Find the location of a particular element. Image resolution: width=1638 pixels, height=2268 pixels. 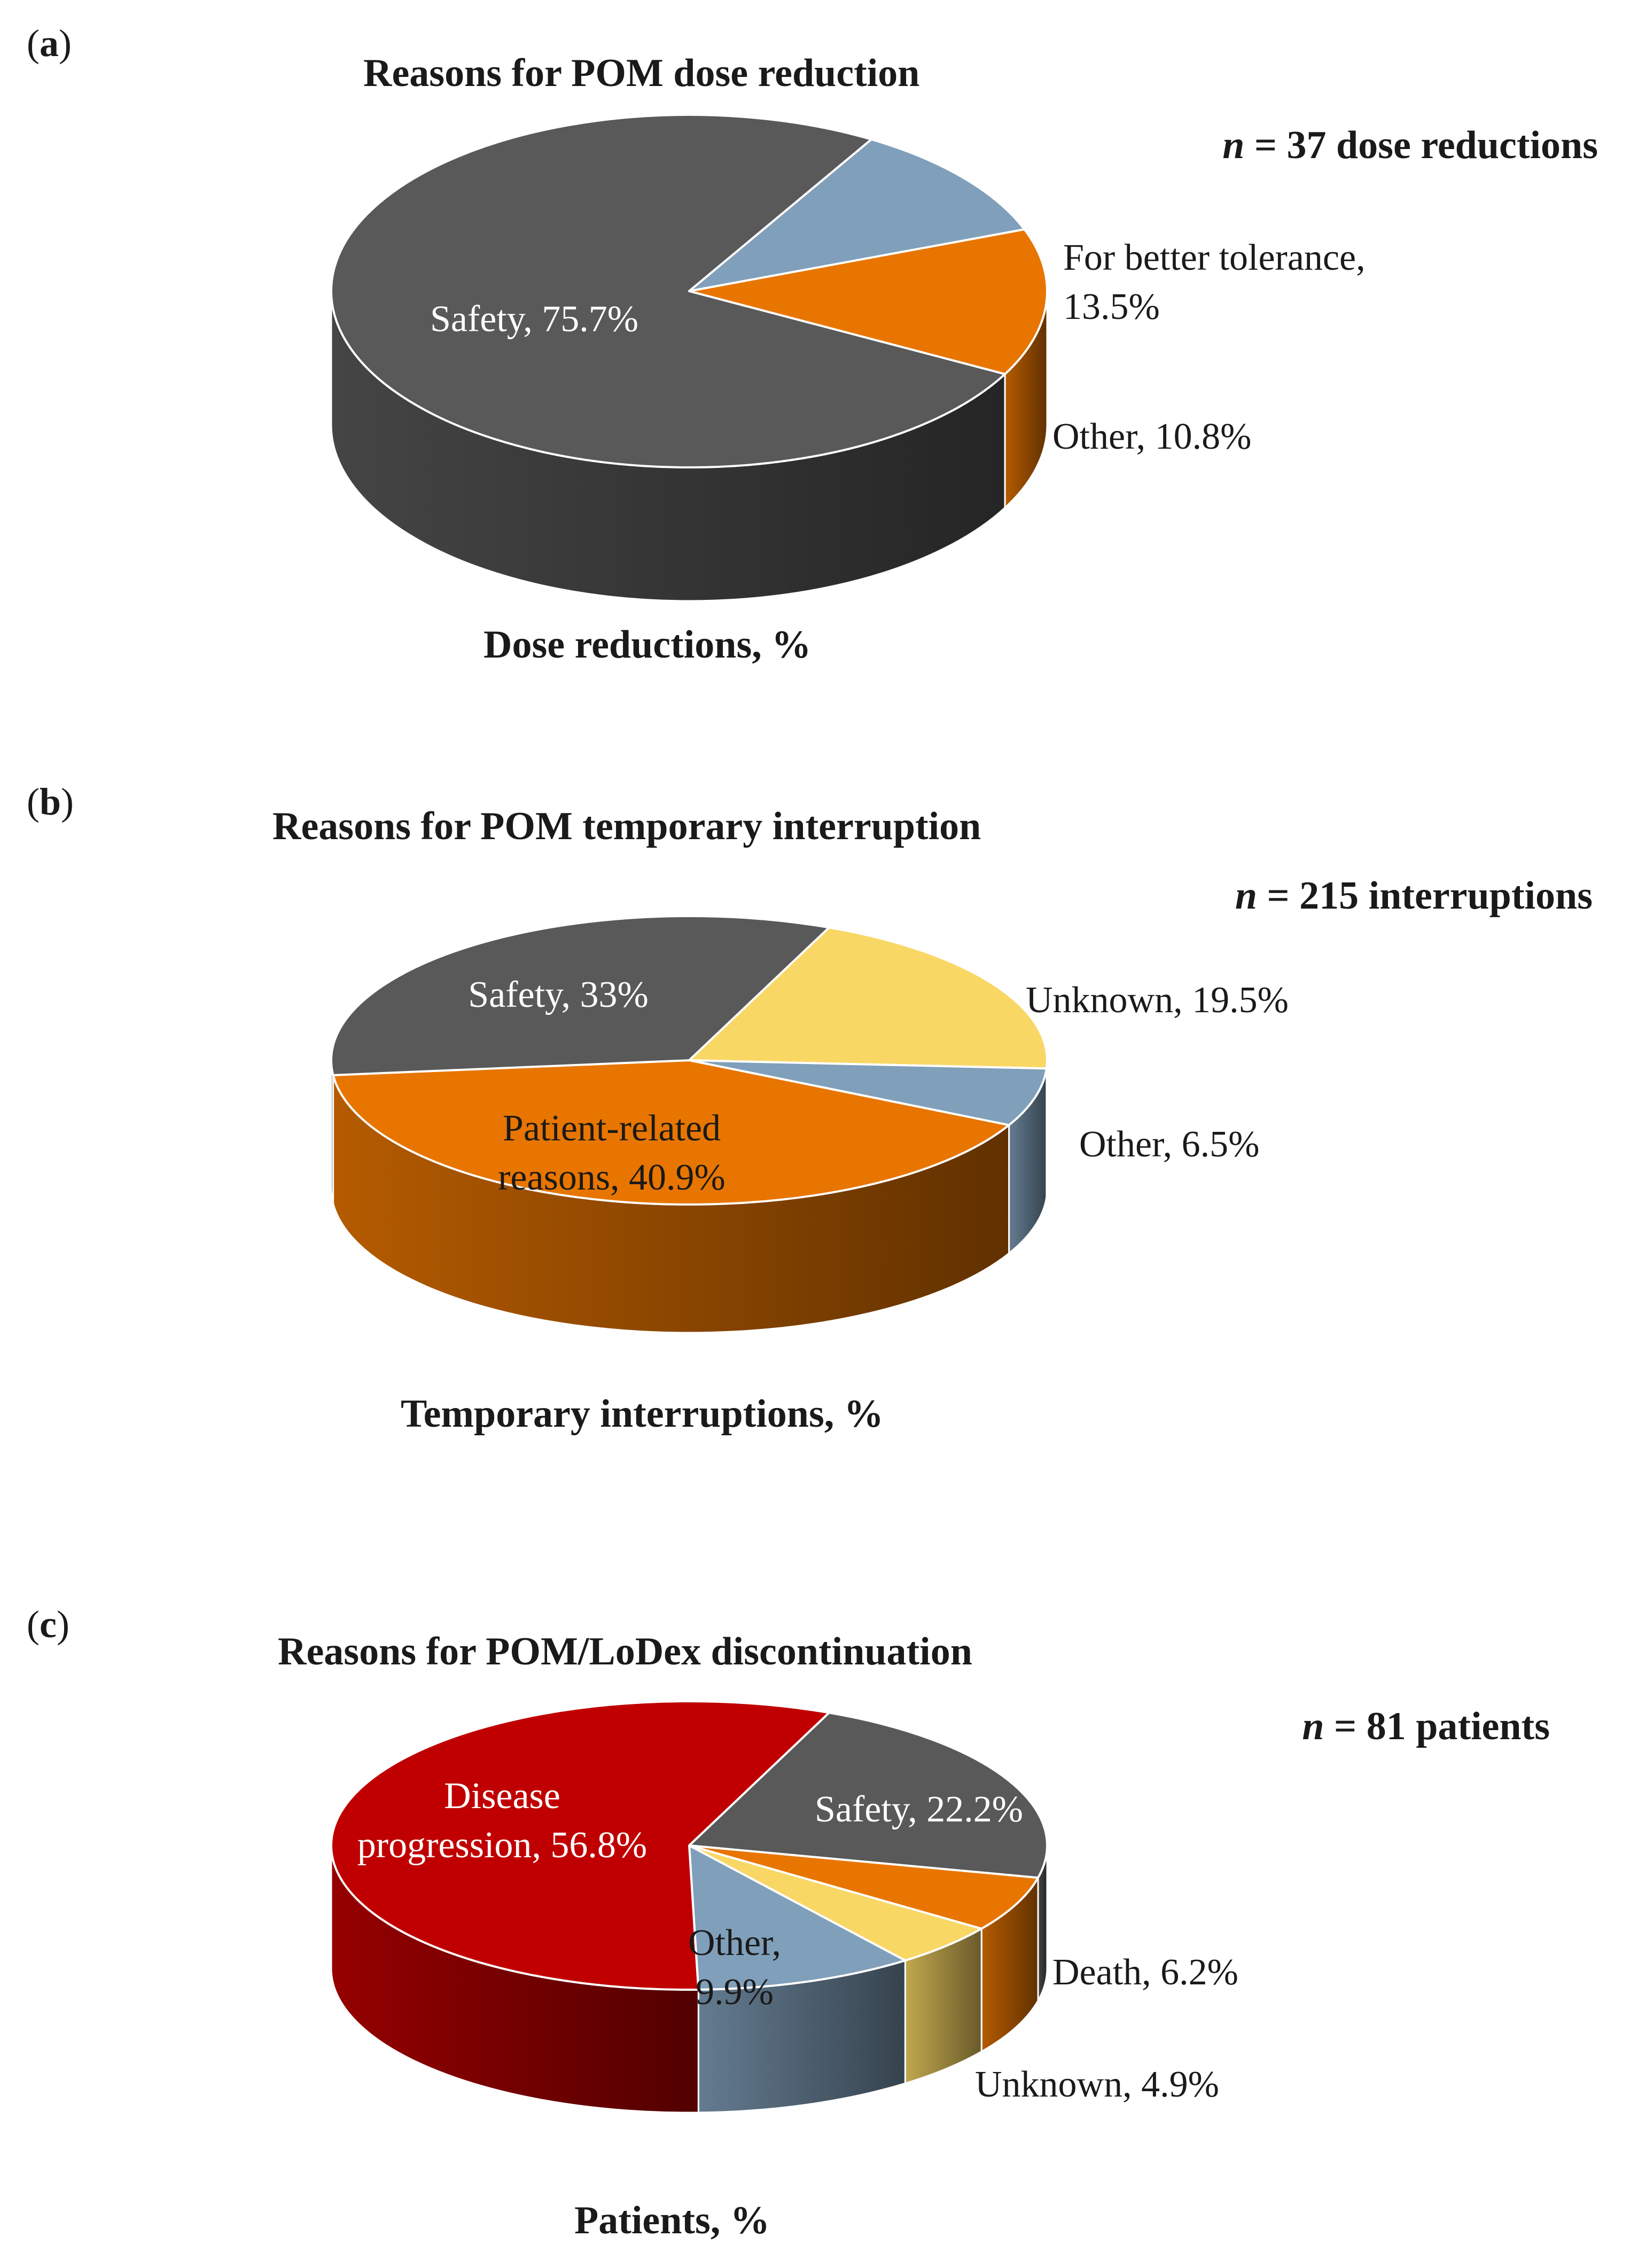

chart-caption: Patients, % is located at coordinates (672, 2220).